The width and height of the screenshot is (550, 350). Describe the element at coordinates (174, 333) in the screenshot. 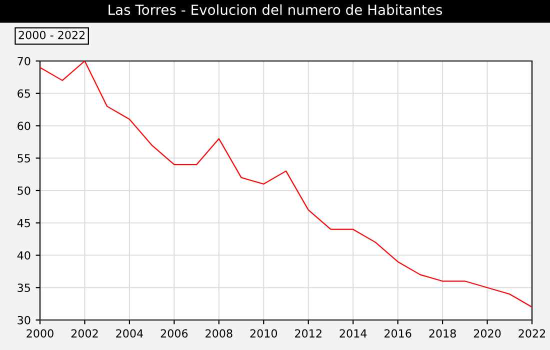

I see `x-tick-label: 2006` at that location.